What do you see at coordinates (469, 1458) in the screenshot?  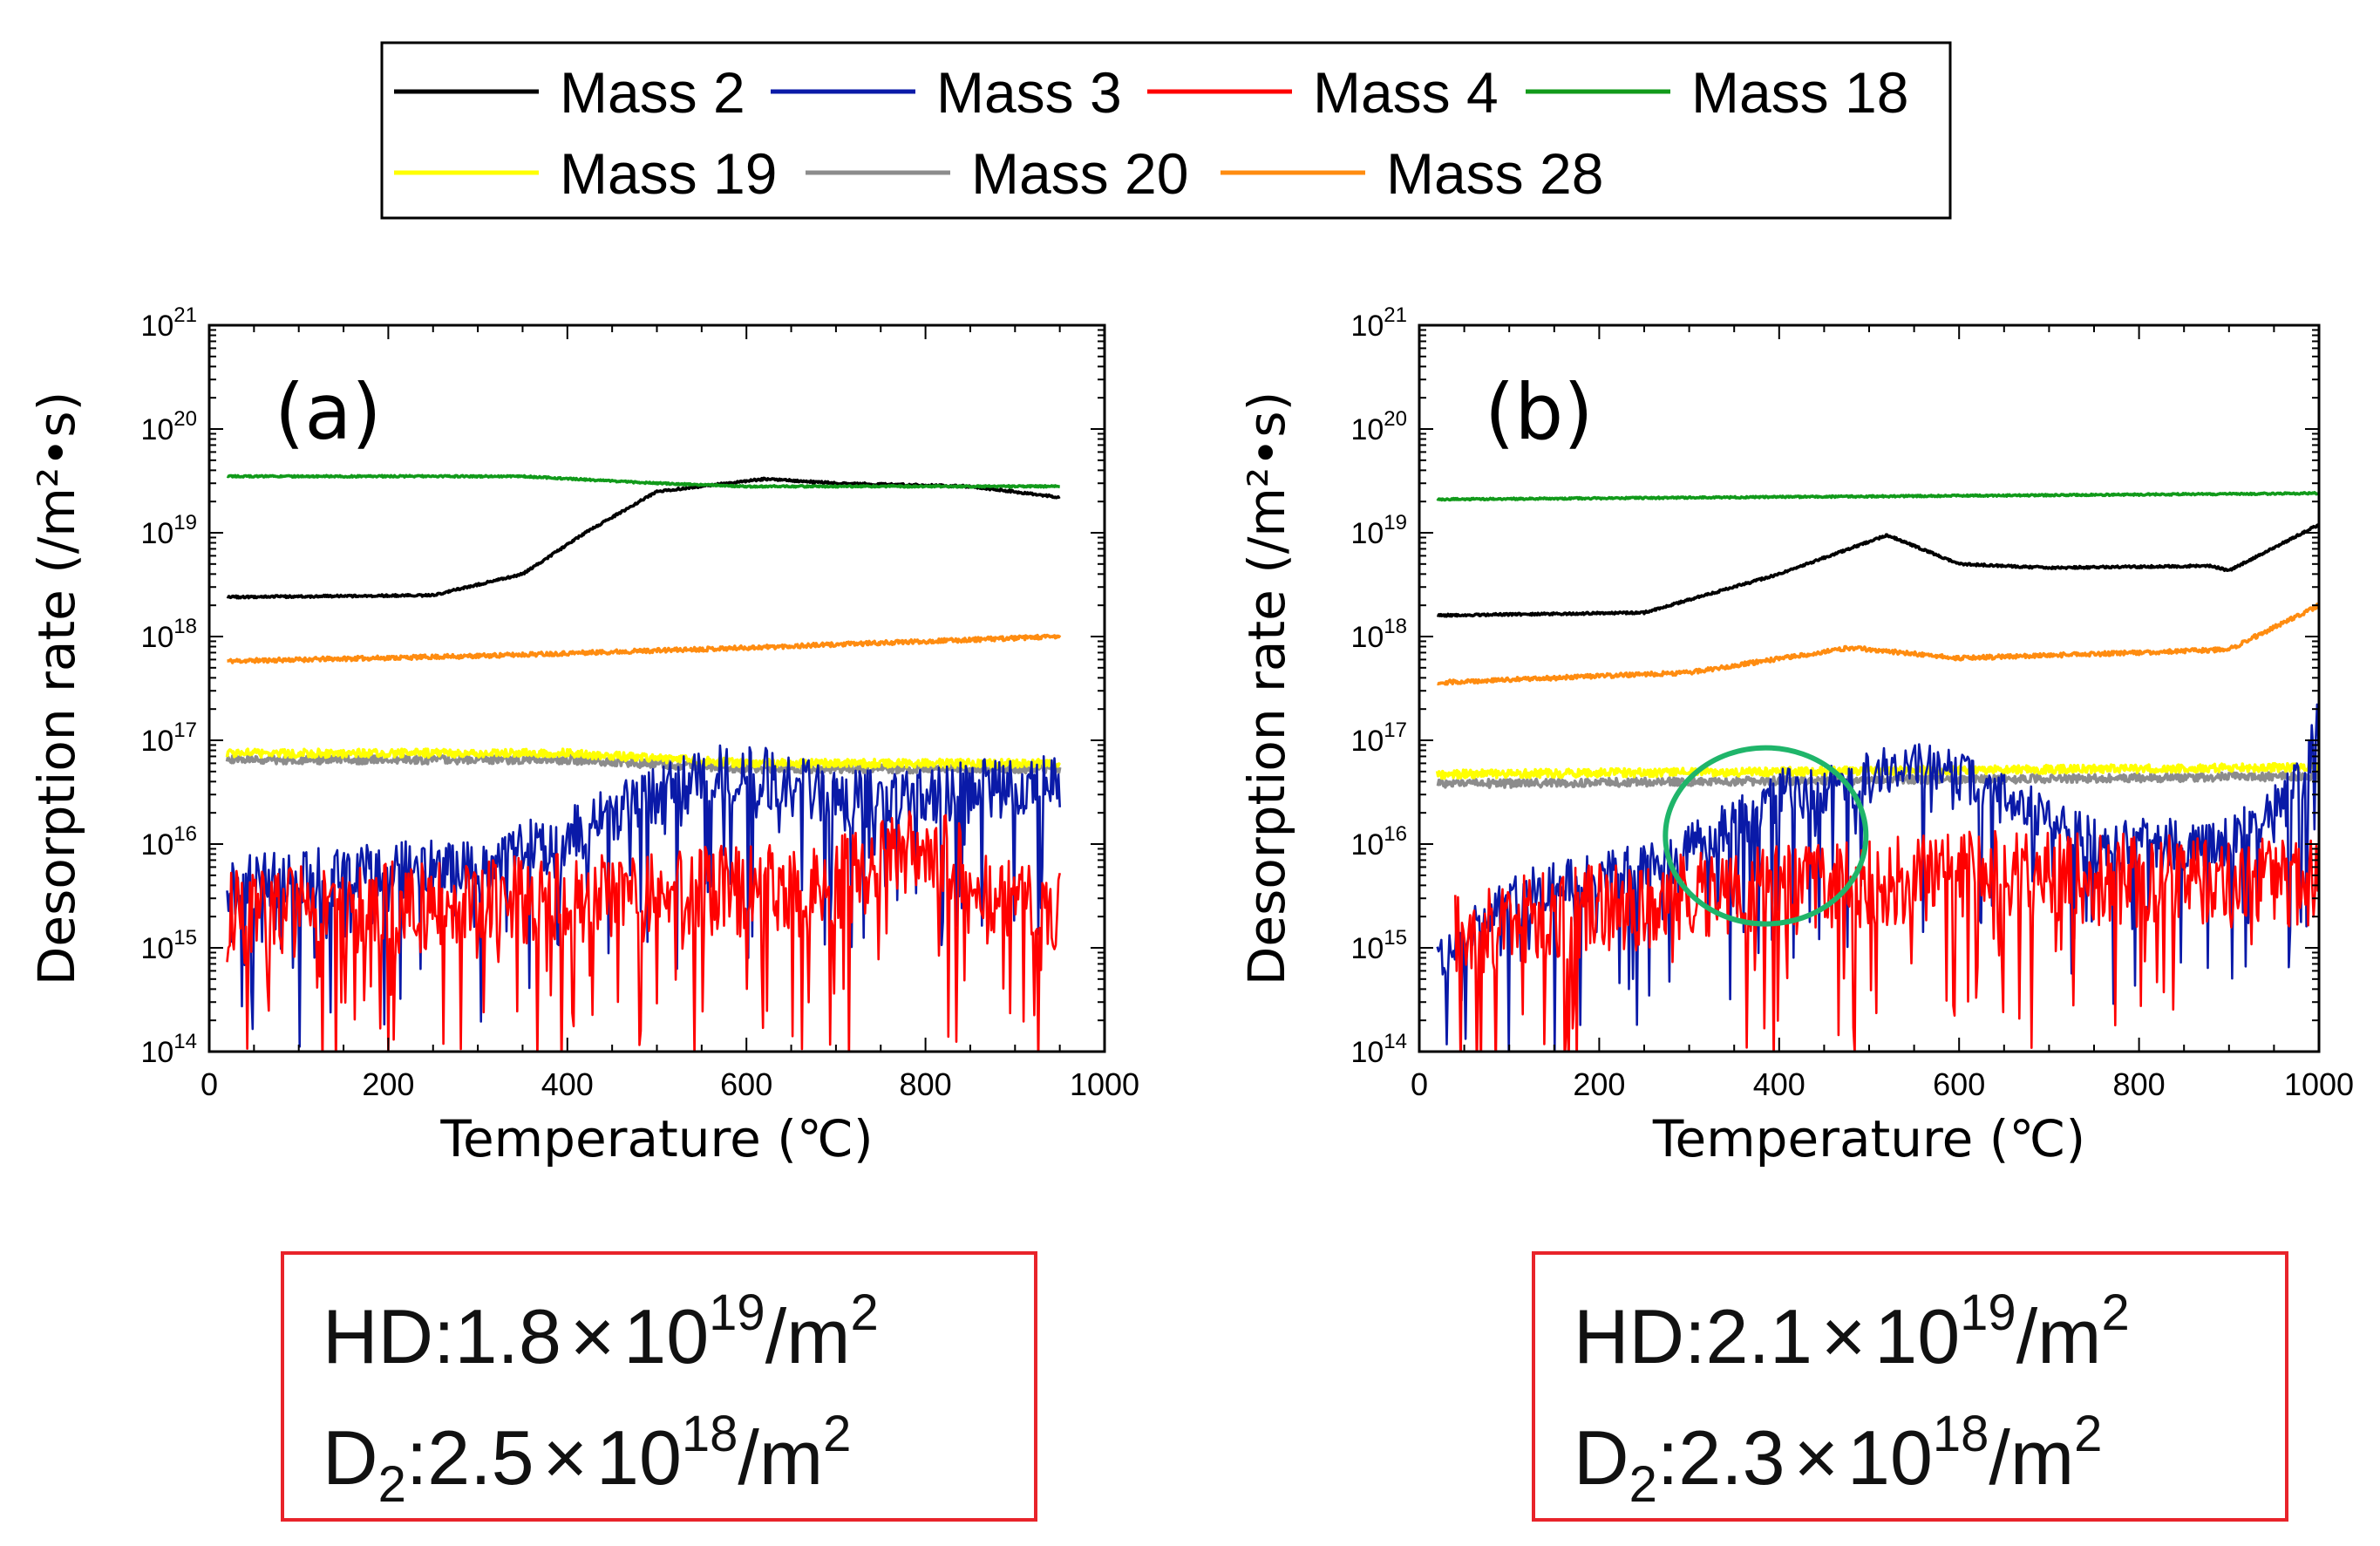 I see `mantissa: :2.5` at bounding box center [469, 1458].